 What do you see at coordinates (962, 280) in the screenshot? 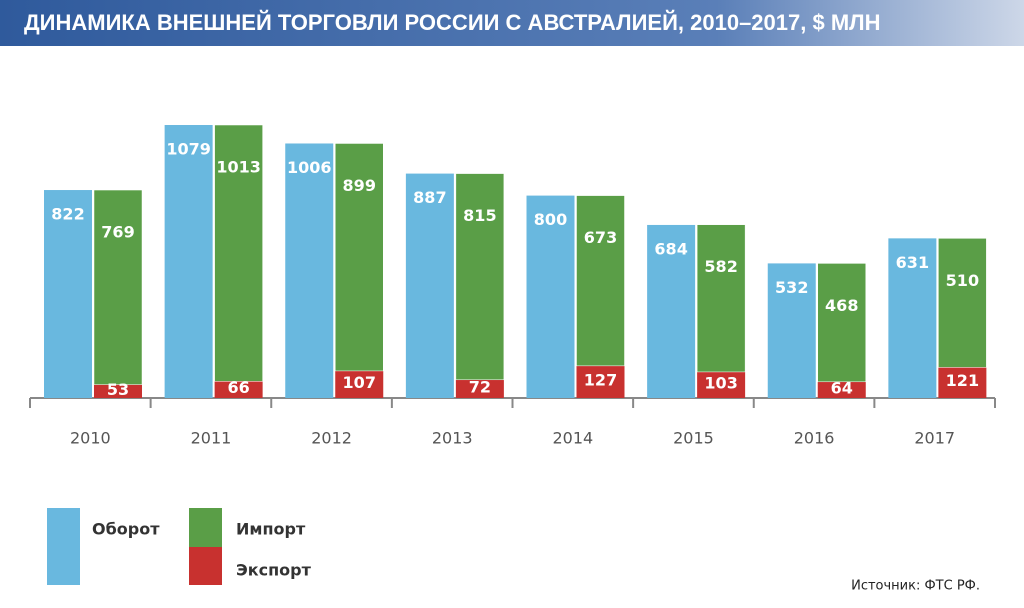
I see `value-label: 510` at bounding box center [962, 280].